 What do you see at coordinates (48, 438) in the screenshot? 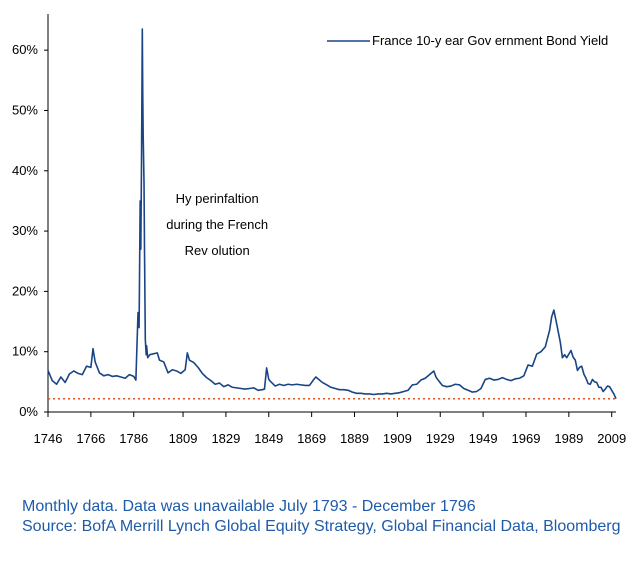
I see `x-tick-label: 1746` at bounding box center [48, 438].